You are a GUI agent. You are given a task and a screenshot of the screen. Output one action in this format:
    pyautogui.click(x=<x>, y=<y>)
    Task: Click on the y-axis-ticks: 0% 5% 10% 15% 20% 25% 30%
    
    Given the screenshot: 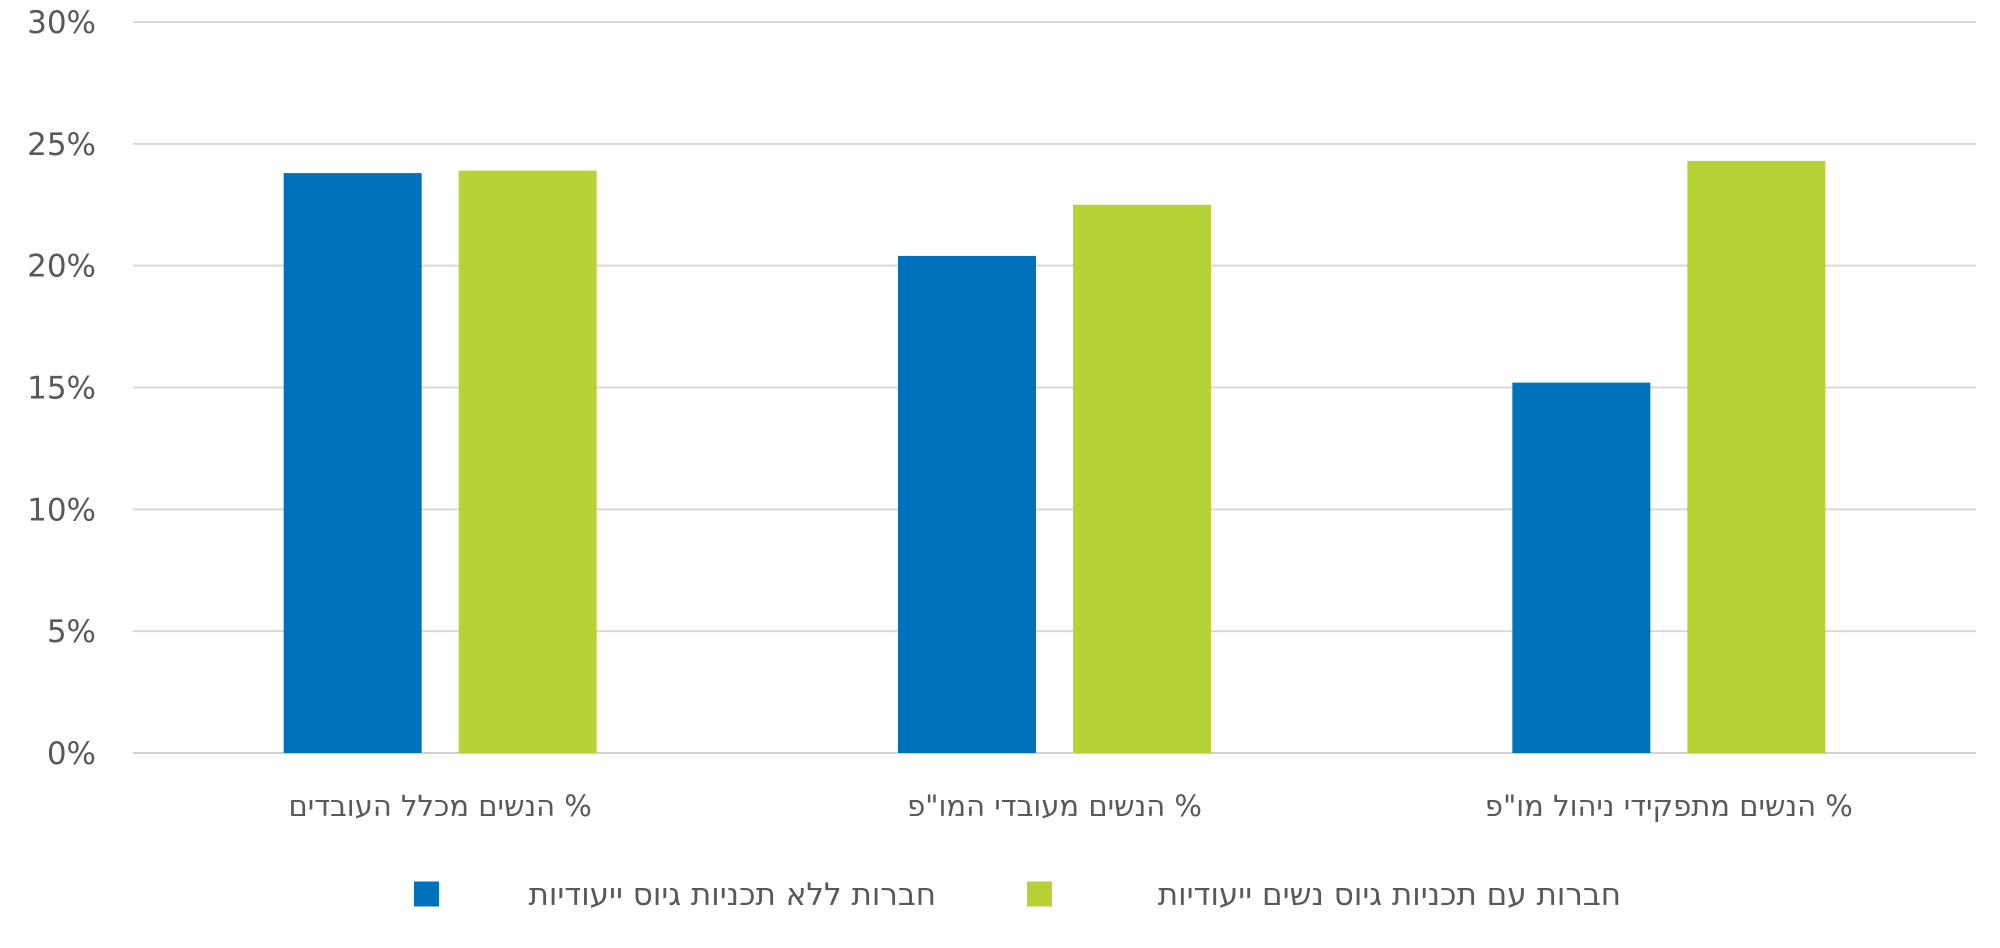 What is the action you would take?
    pyautogui.click(x=61, y=388)
    